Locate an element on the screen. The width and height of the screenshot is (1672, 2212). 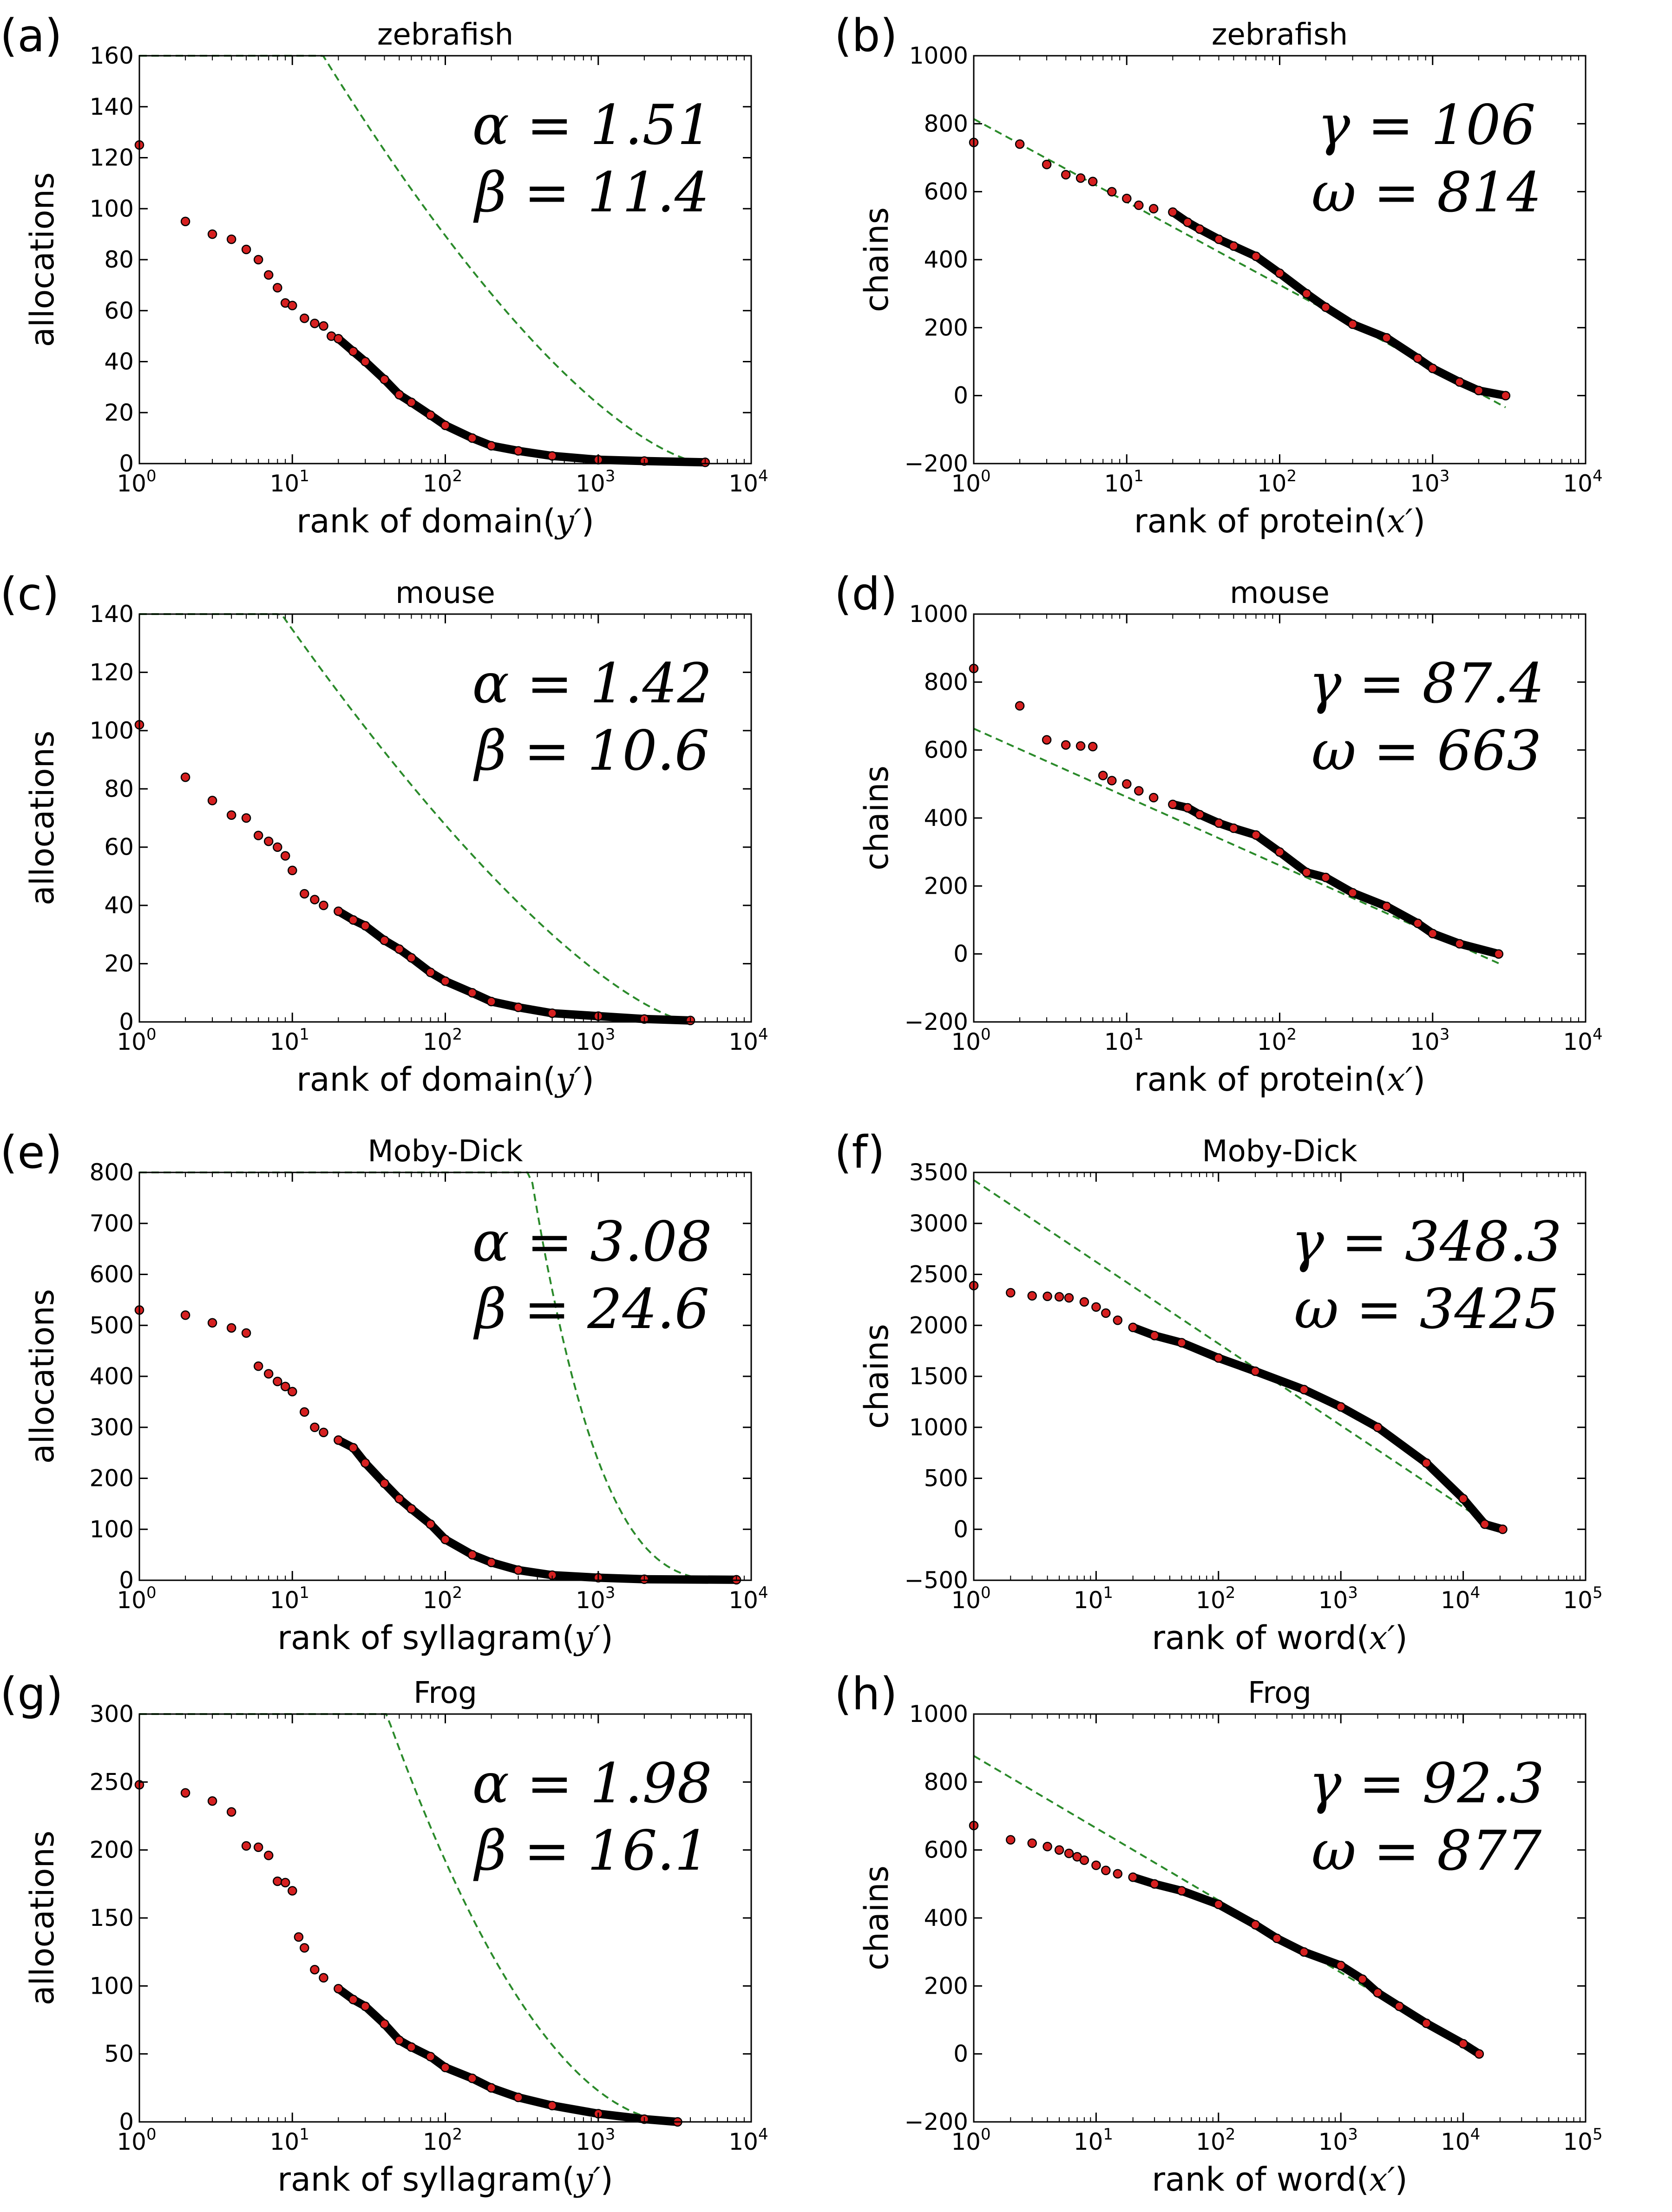
y-tick-label: 100 is located at coordinates (112, 1529).